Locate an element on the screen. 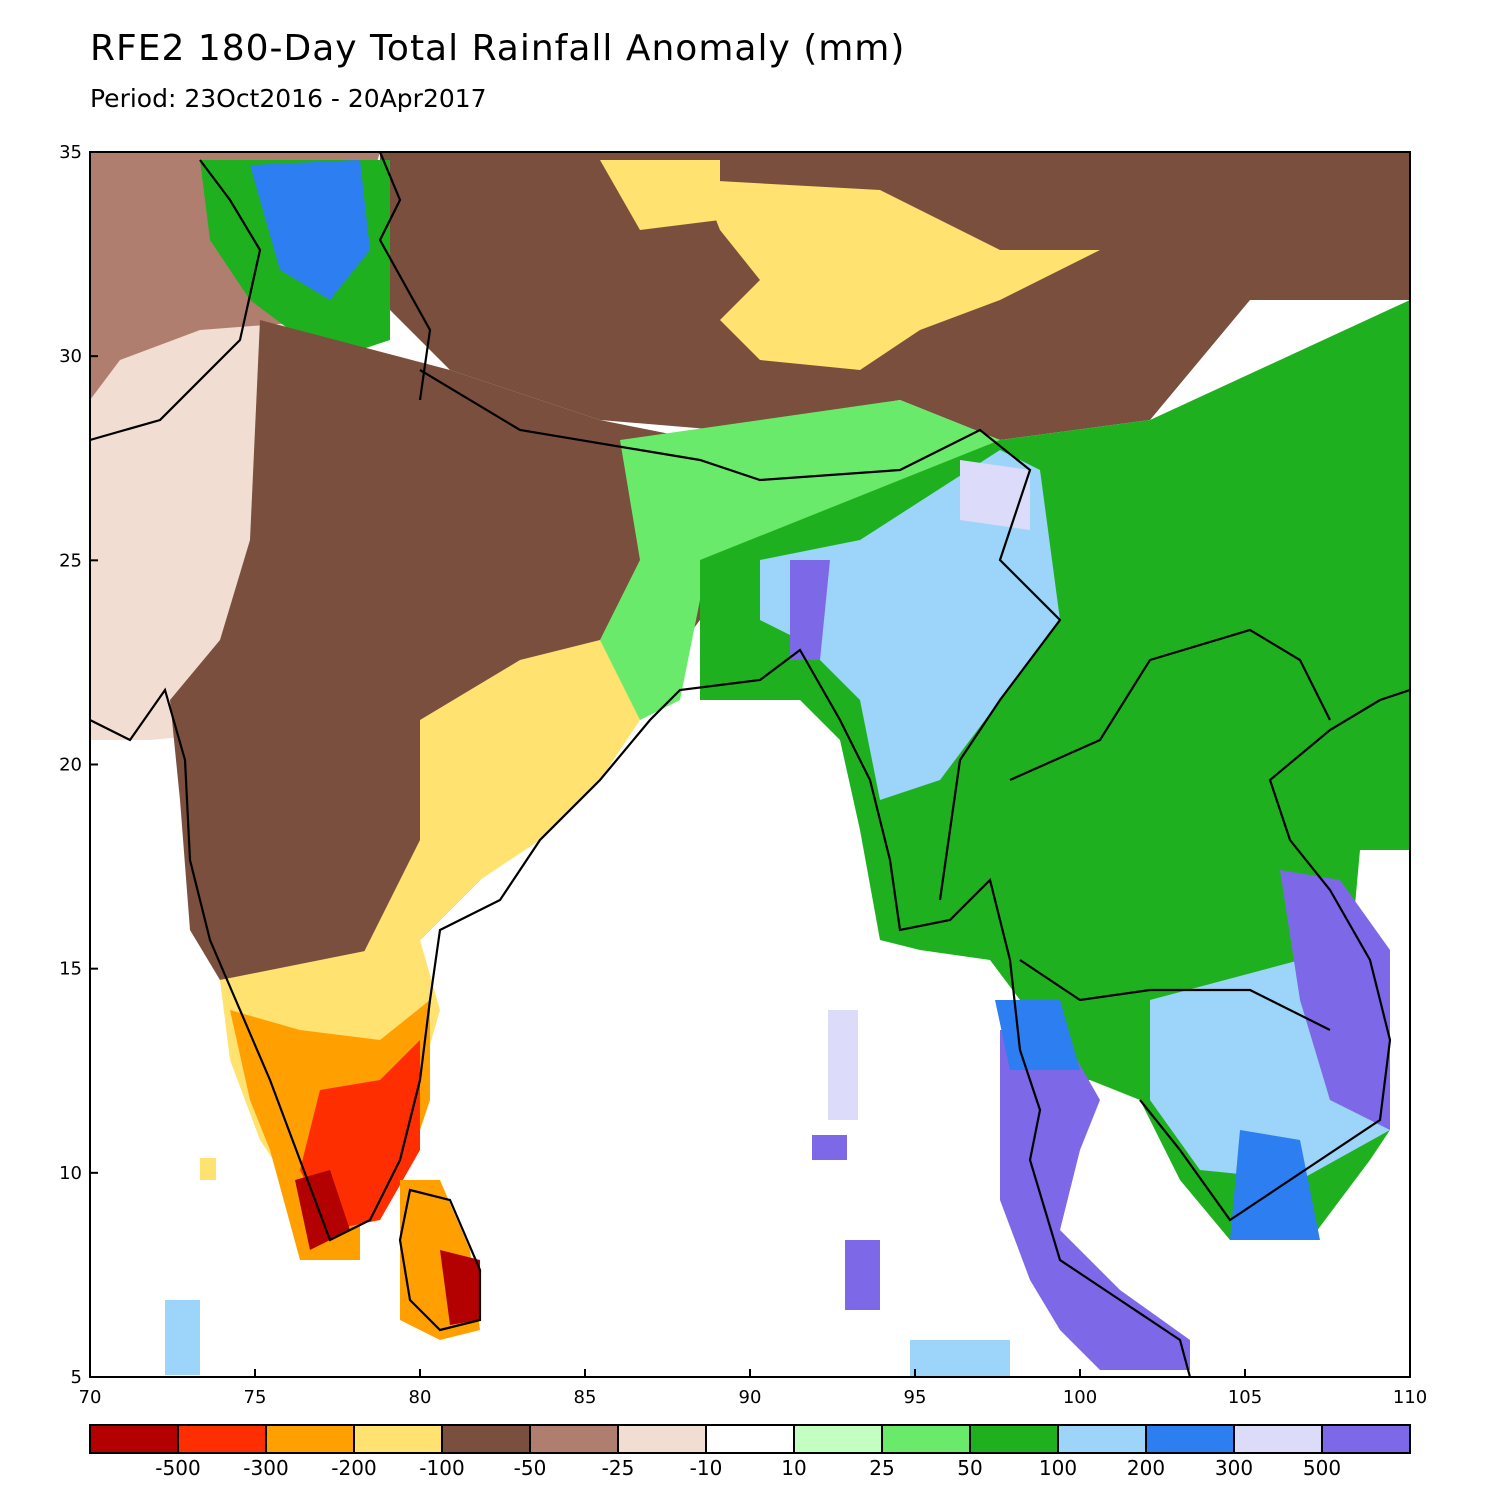  lakshadweep-yellow is located at coordinates (208, 1169).